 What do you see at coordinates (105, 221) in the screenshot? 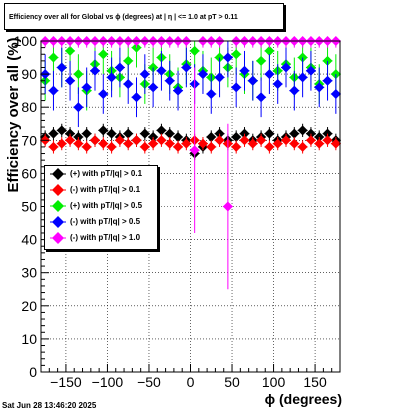
I see `legend-label: (-) with pT/|q| > 0.5` at bounding box center [105, 221].